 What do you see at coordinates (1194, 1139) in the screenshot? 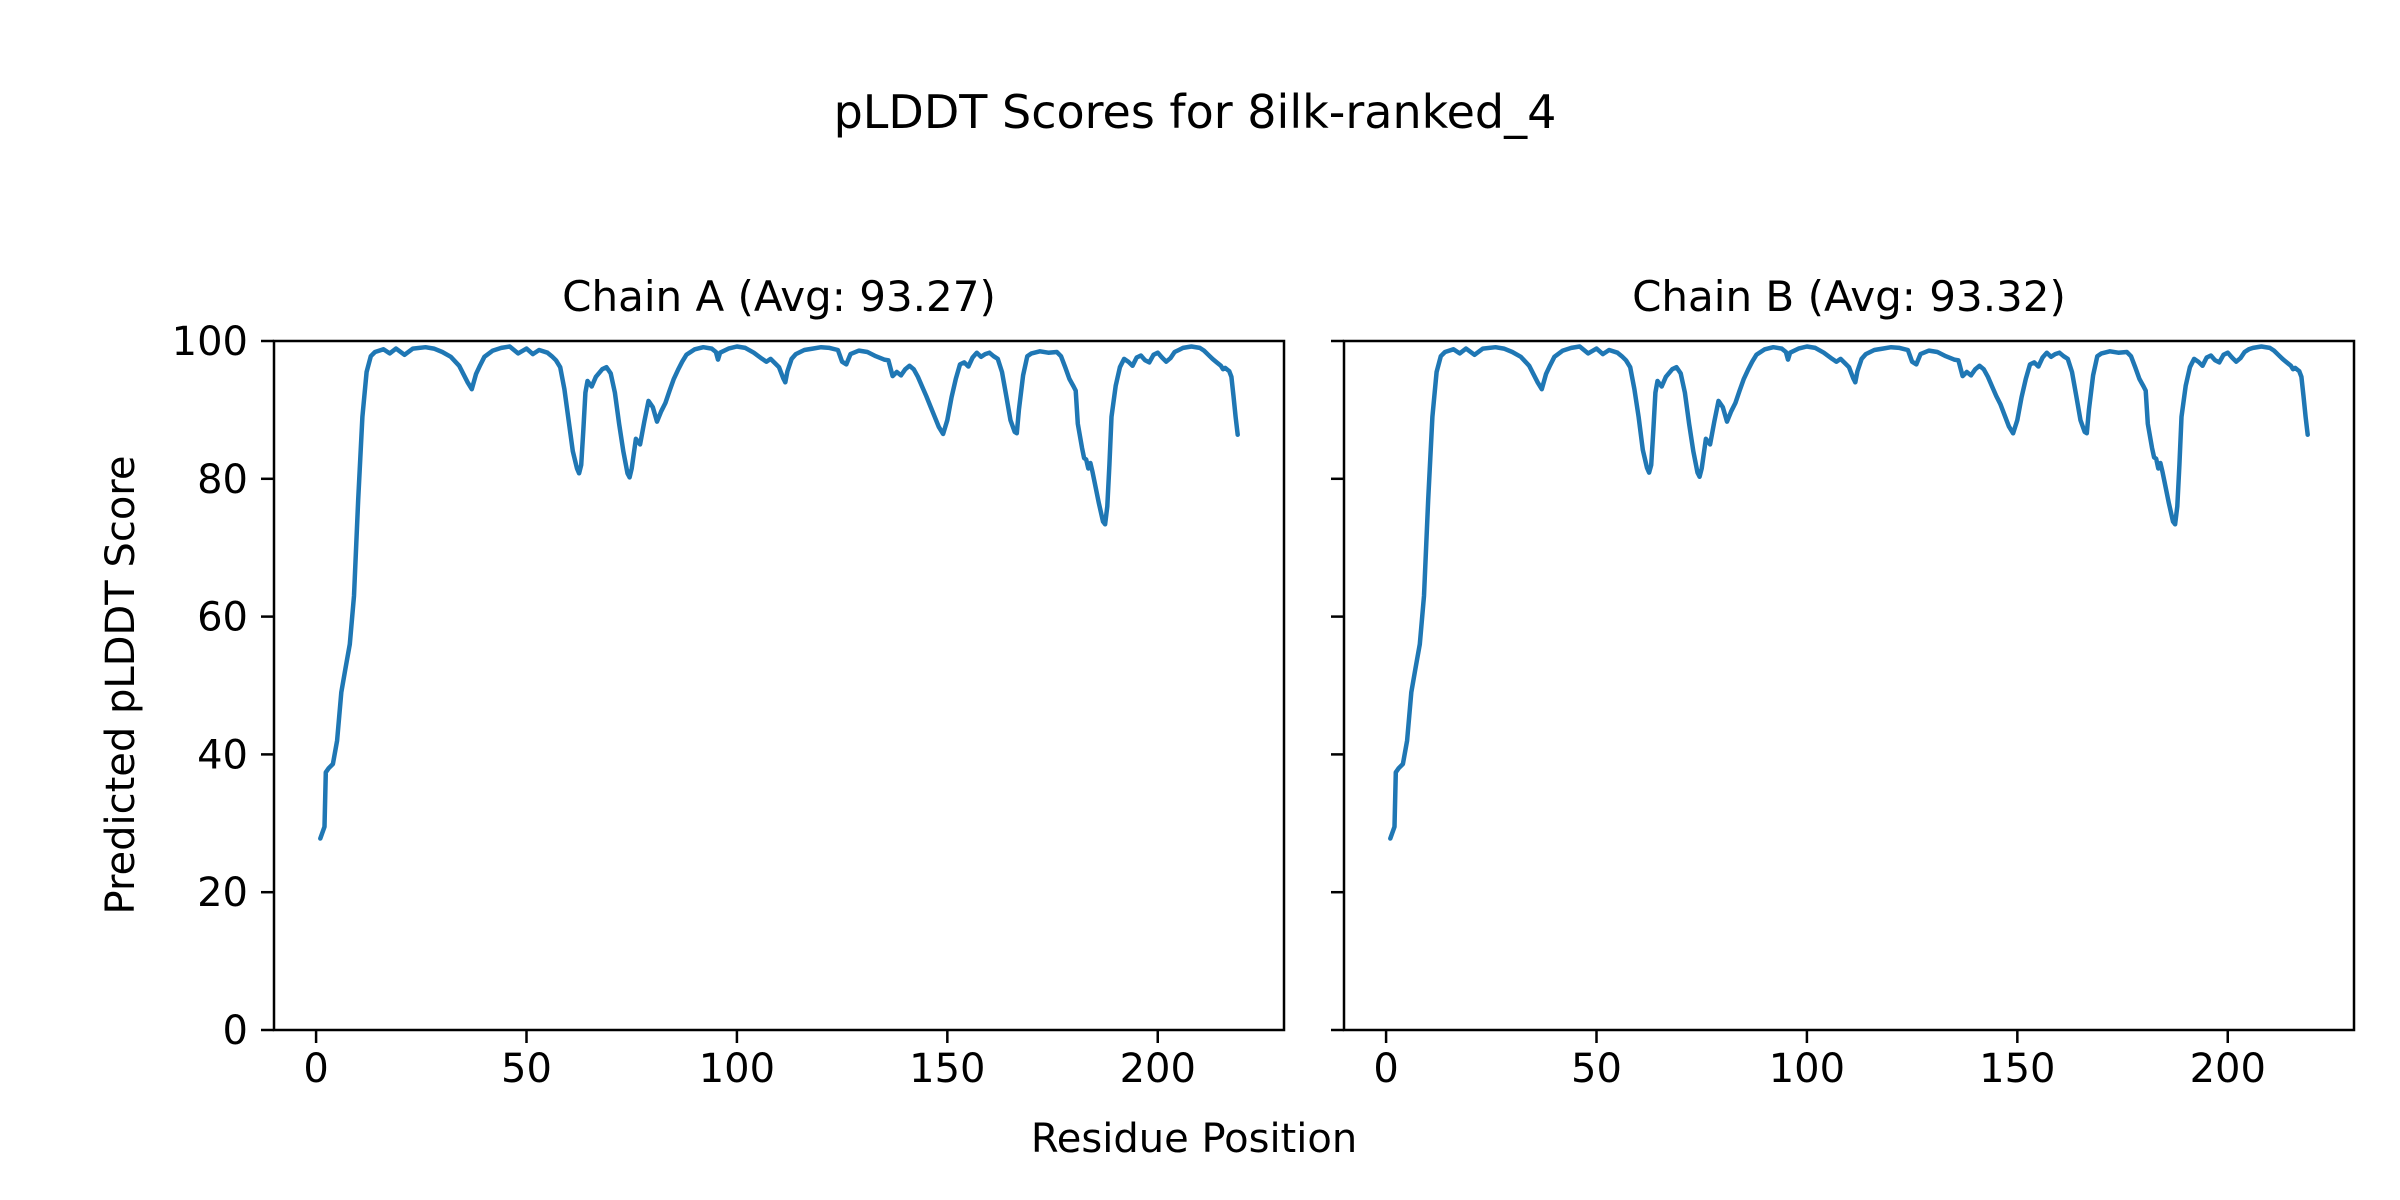
I see `x-axis-label: Residue Position` at bounding box center [1194, 1139].